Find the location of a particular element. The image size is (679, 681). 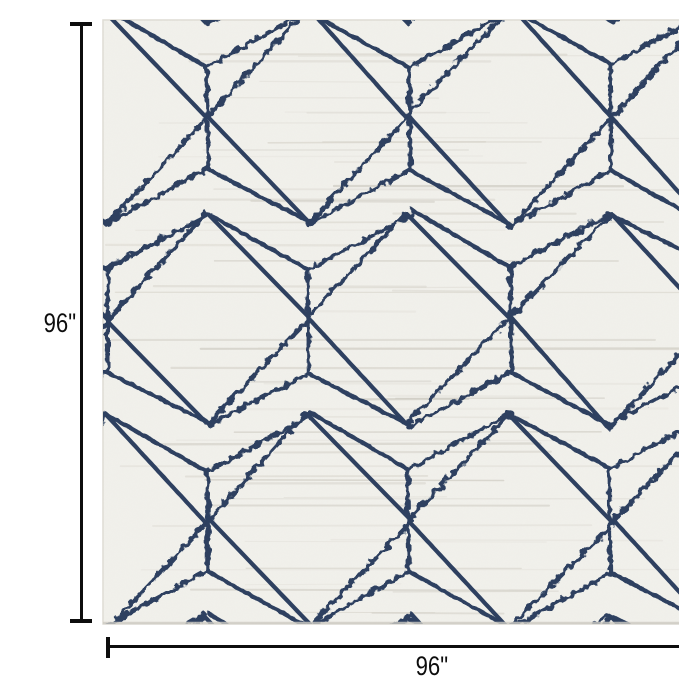

width-dimension-line is located at coordinates (393, 646).